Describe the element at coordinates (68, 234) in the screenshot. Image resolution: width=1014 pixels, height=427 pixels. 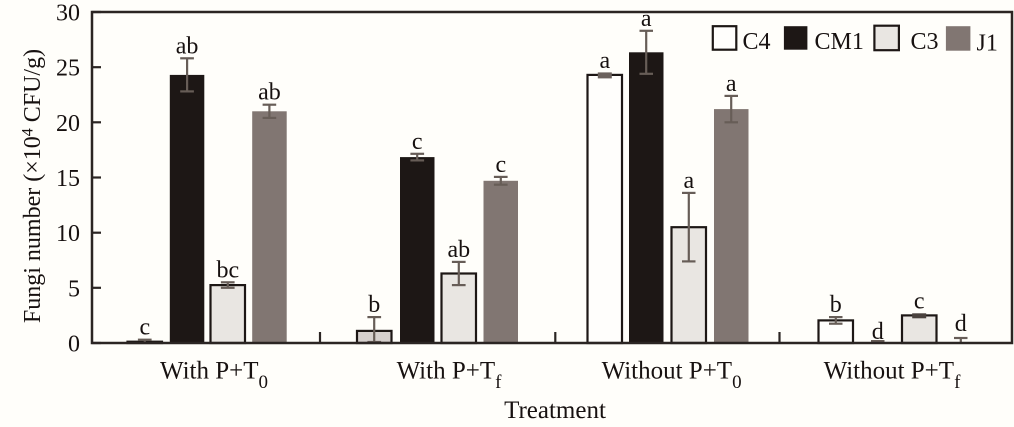
I see `svg-text: 10` at that location.